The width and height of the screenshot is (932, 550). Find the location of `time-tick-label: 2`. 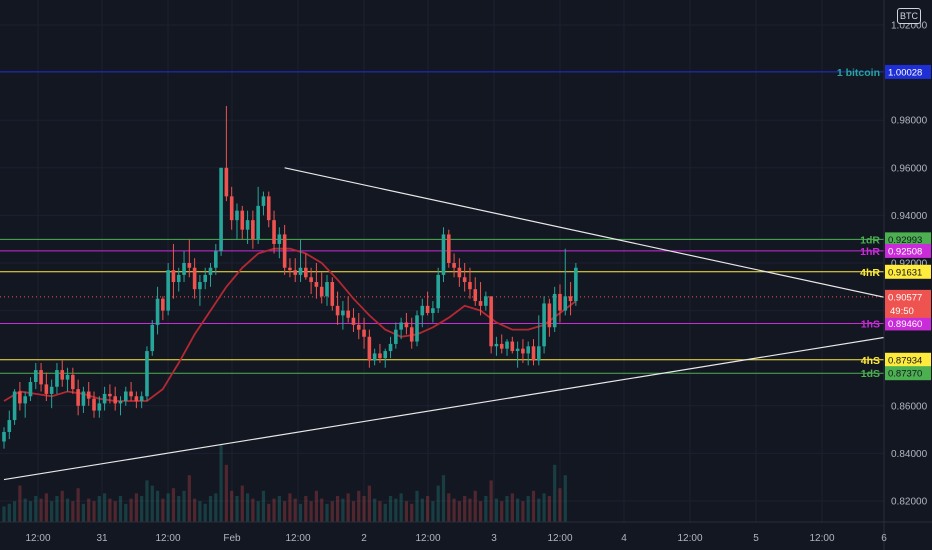

time-tick-label: 2 is located at coordinates (364, 538).